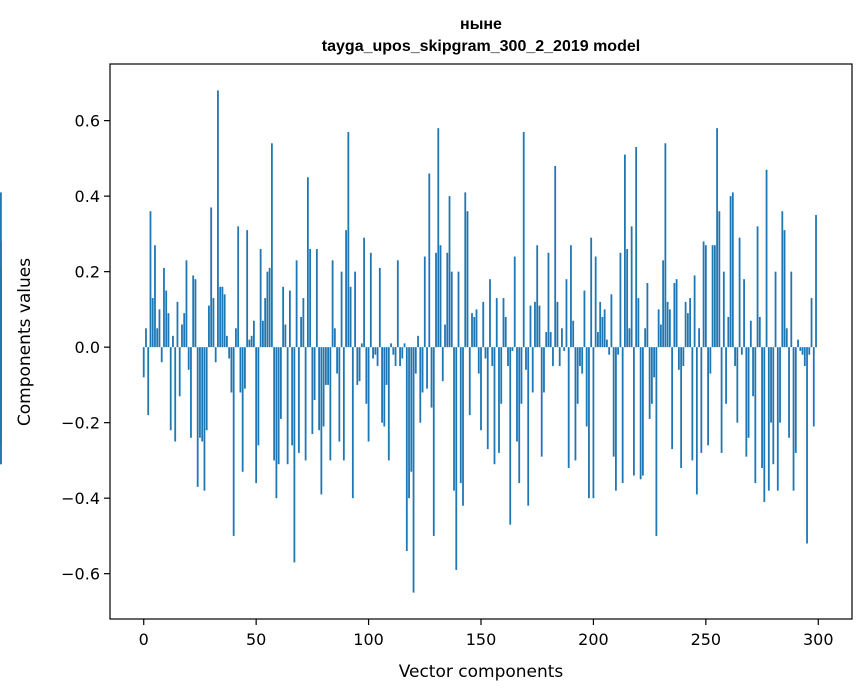 The image size is (867, 696). What do you see at coordinates (368, 639) in the screenshot?
I see `x-tick-label: 100` at bounding box center [368, 639].